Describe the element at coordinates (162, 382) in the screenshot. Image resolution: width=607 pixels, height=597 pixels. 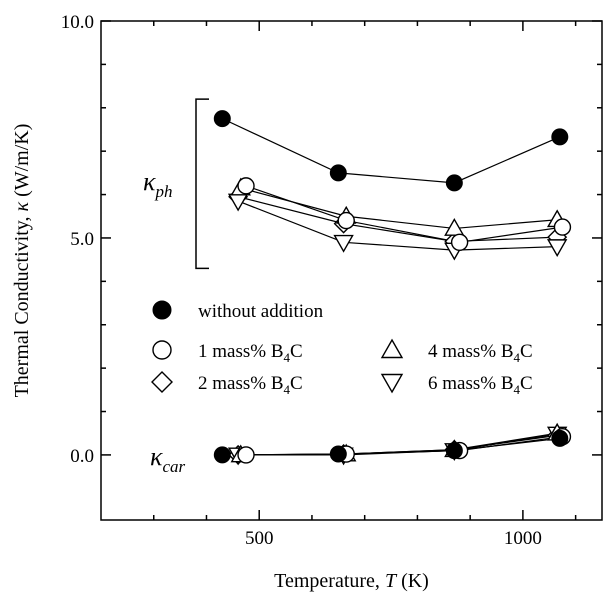
I see `legend-marker-2-mass-b4c` at that location.